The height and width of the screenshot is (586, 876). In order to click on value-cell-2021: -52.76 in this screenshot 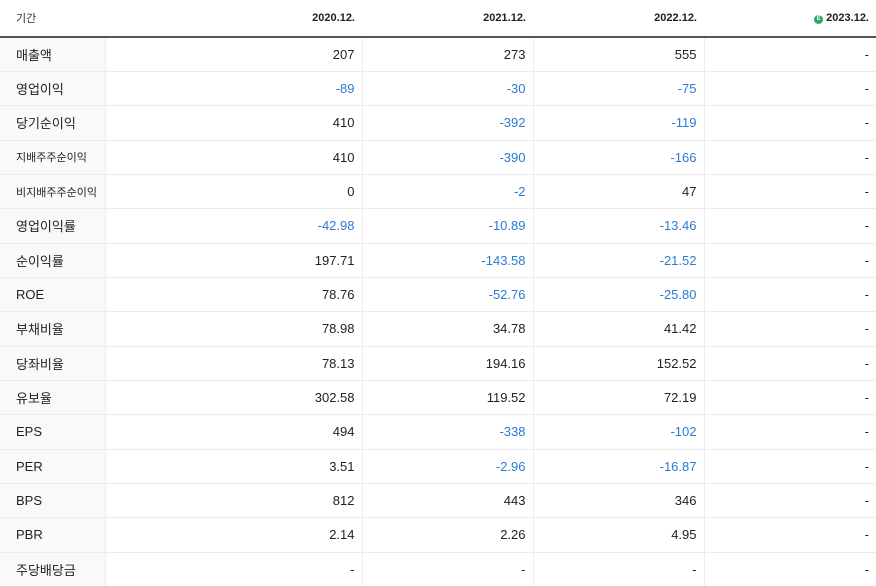, I will do `click(447, 295)`.